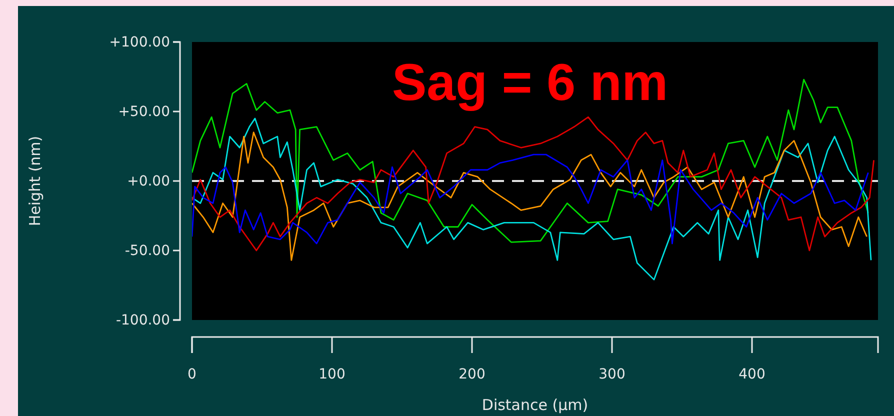  What do you see at coordinates (144, 112) in the screenshot?
I see `y-tick-label: +50.00` at bounding box center [144, 112].